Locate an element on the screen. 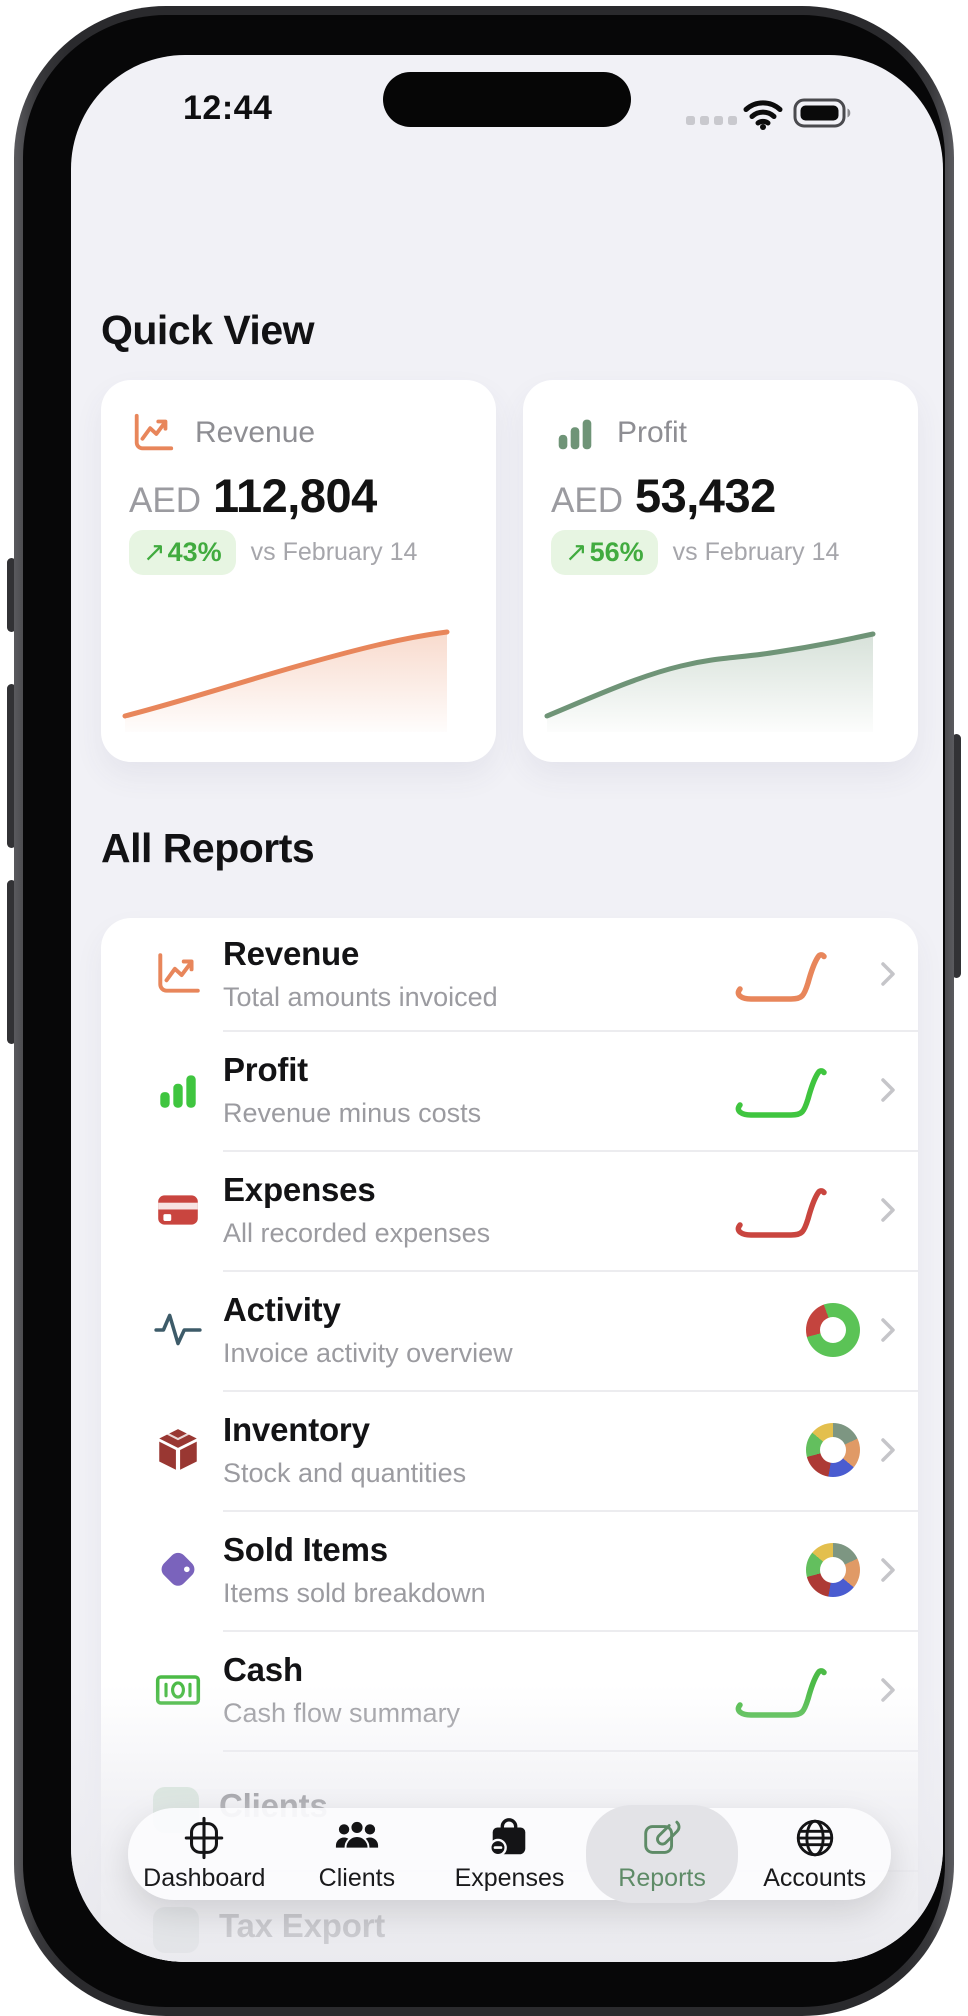  card-label: Profit is located at coordinates (652, 432).